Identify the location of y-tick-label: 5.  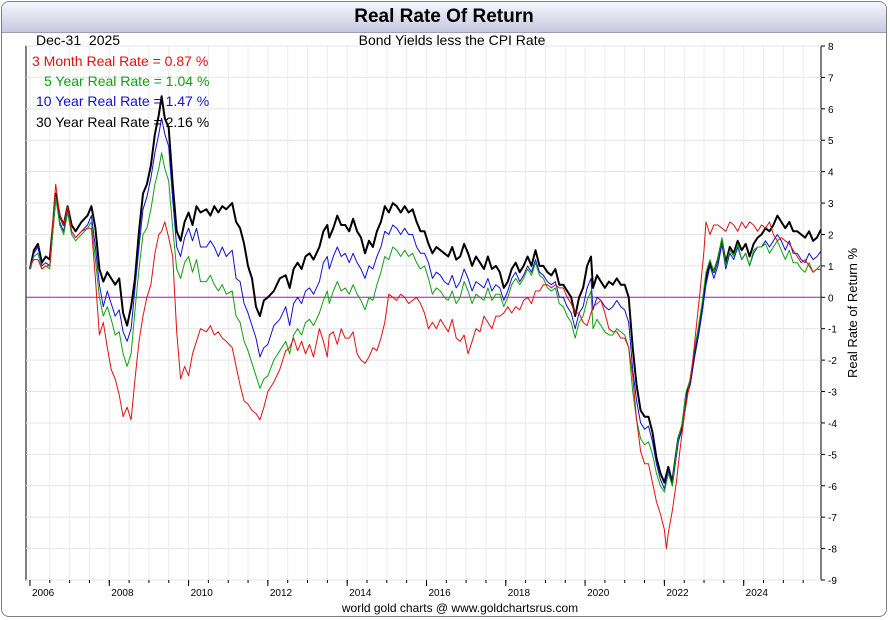
(831, 141).